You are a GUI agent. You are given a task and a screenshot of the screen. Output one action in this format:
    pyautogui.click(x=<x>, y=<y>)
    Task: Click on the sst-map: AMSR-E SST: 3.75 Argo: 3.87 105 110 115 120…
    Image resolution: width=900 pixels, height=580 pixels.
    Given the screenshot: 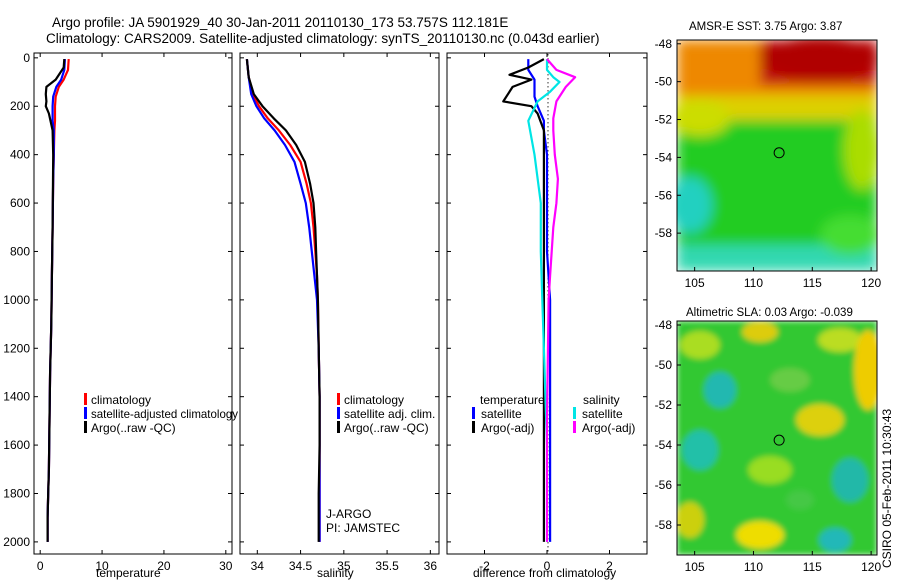 What is the action you would take?
    pyautogui.click(x=768, y=155)
    